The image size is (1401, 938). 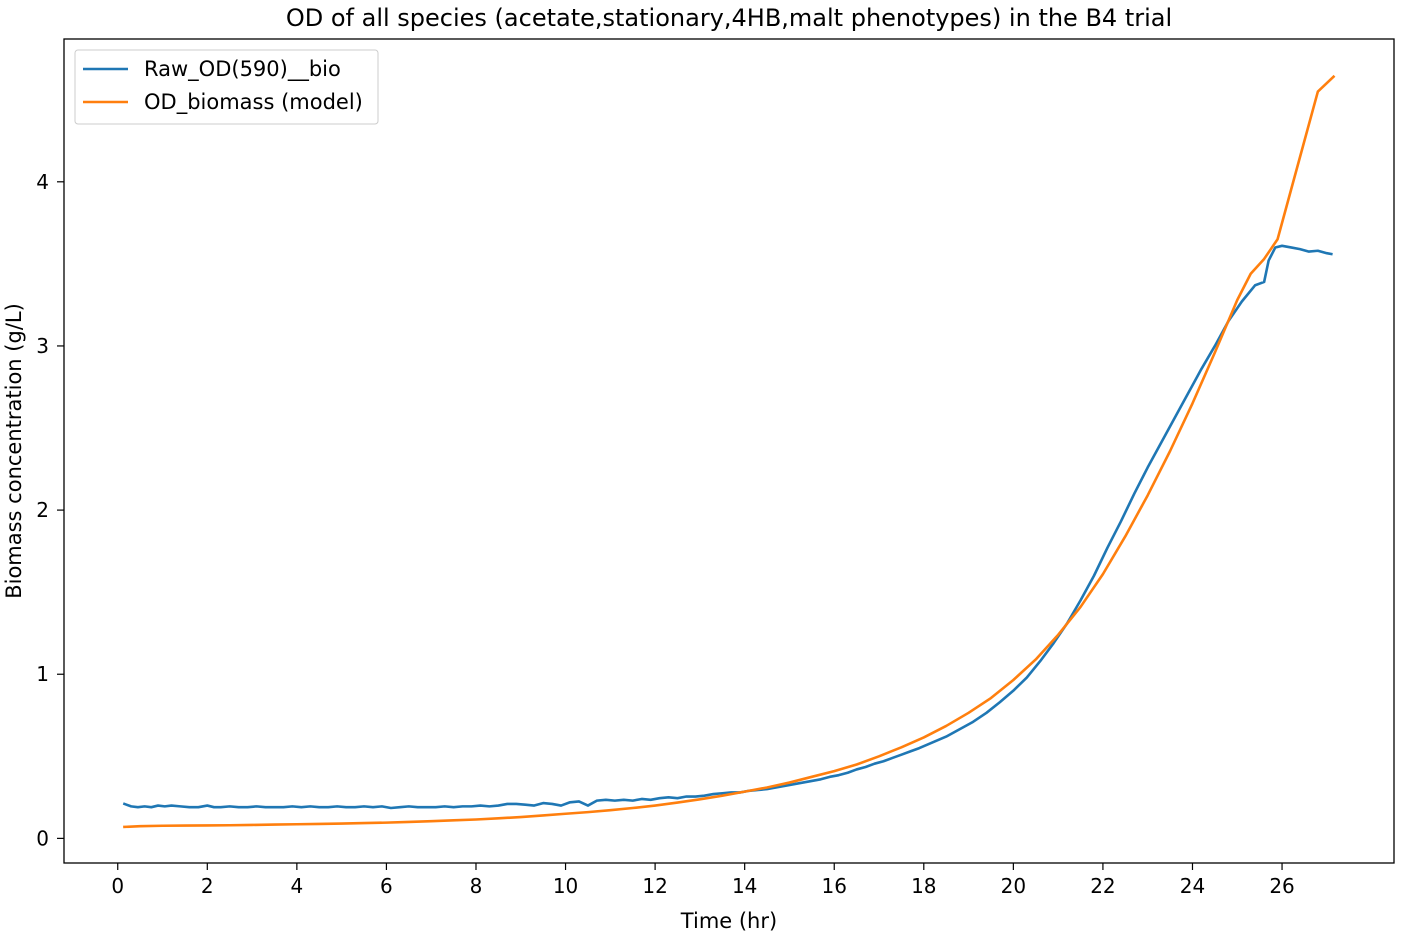 I want to click on x-tick-label: 20, so click(x=1013, y=886).